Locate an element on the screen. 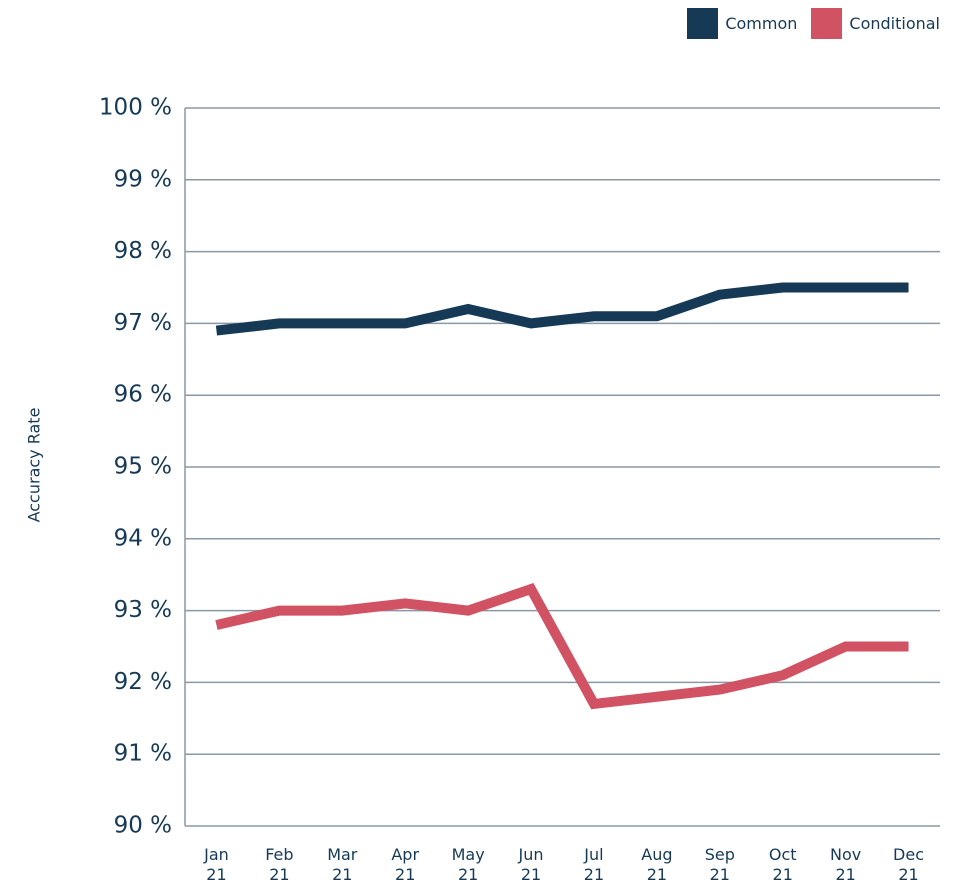  legend-item: Common is located at coordinates (742, 23).